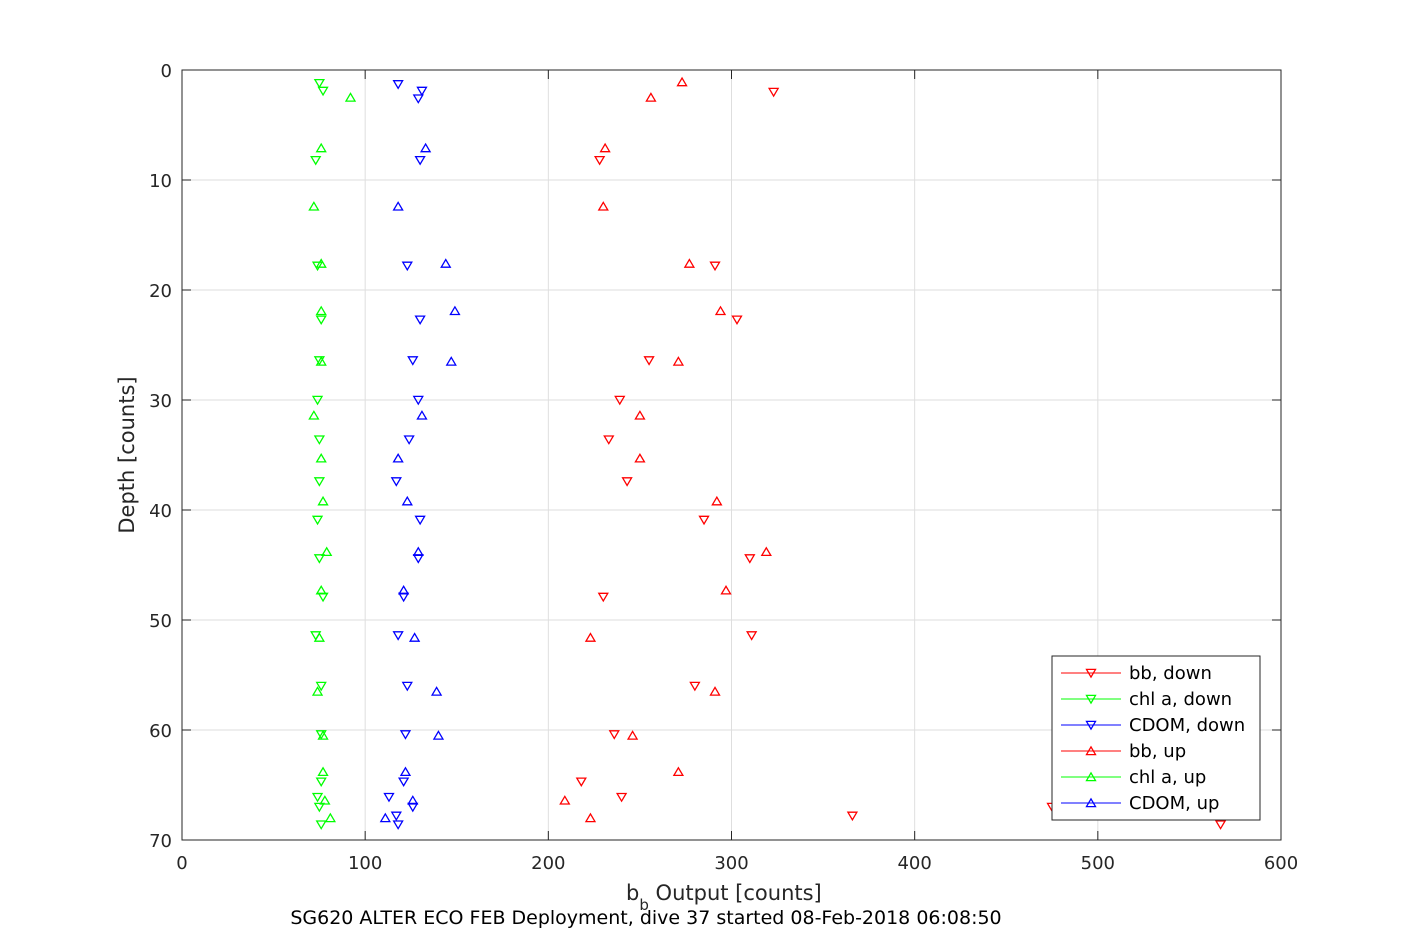 The image size is (1417, 945). What do you see at coordinates (731, 863) in the screenshot?
I see `x-tick-label: 300` at bounding box center [731, 863].